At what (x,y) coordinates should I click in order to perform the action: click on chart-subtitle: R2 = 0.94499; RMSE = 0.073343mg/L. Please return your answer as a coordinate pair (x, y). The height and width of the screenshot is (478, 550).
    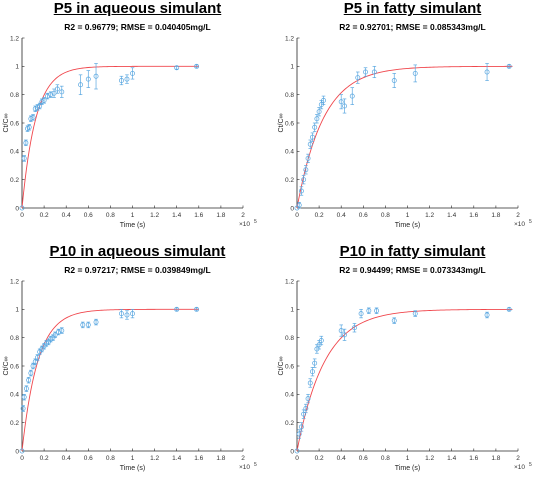
    Looking at the image, I should click on (412, 270).